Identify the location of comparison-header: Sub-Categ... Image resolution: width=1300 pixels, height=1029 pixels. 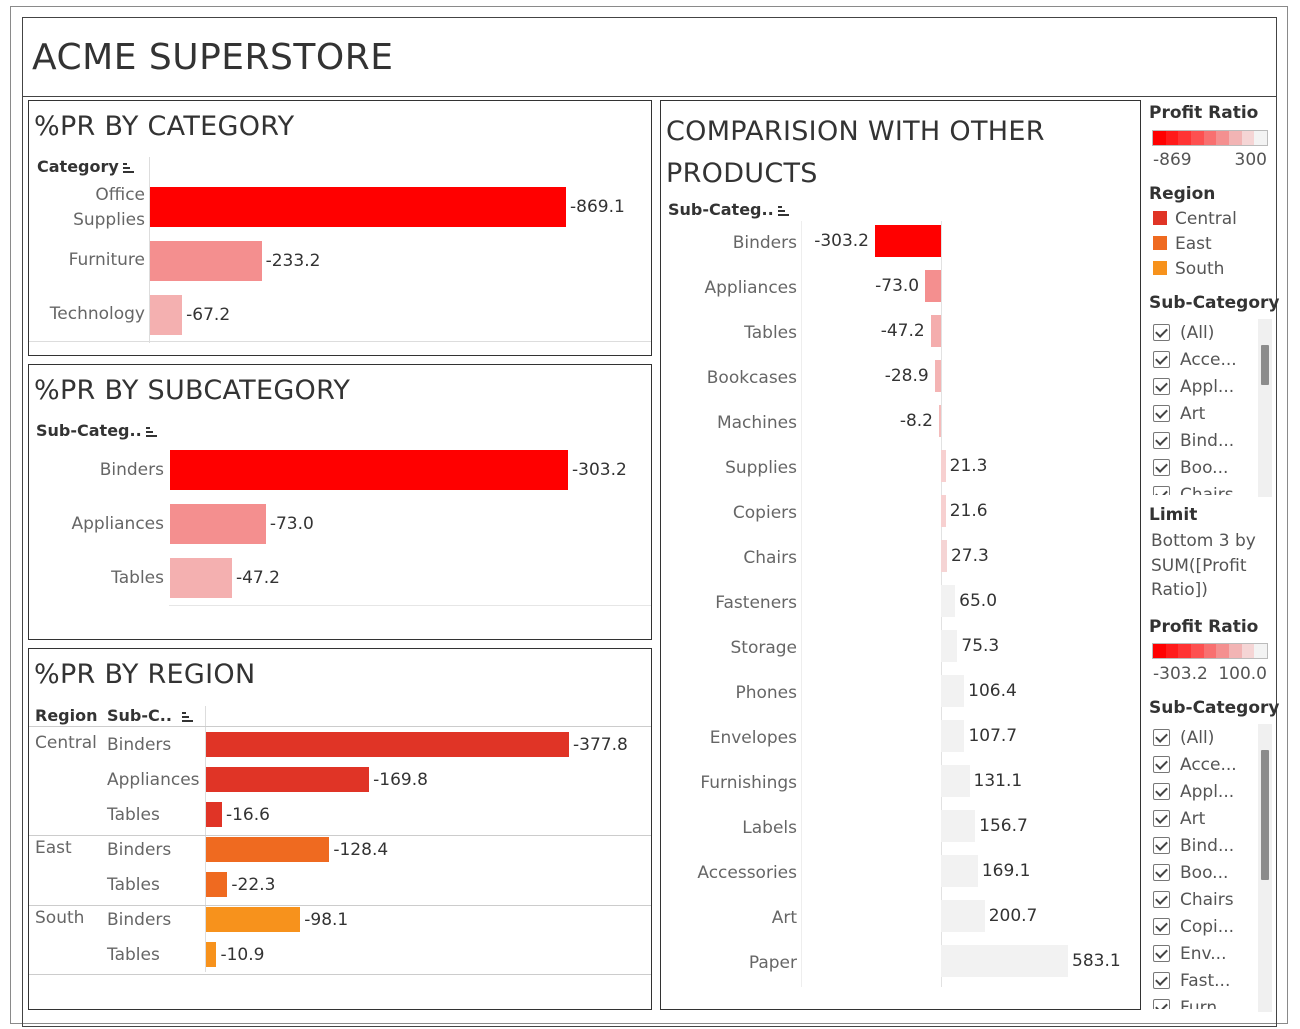
(729, 209).